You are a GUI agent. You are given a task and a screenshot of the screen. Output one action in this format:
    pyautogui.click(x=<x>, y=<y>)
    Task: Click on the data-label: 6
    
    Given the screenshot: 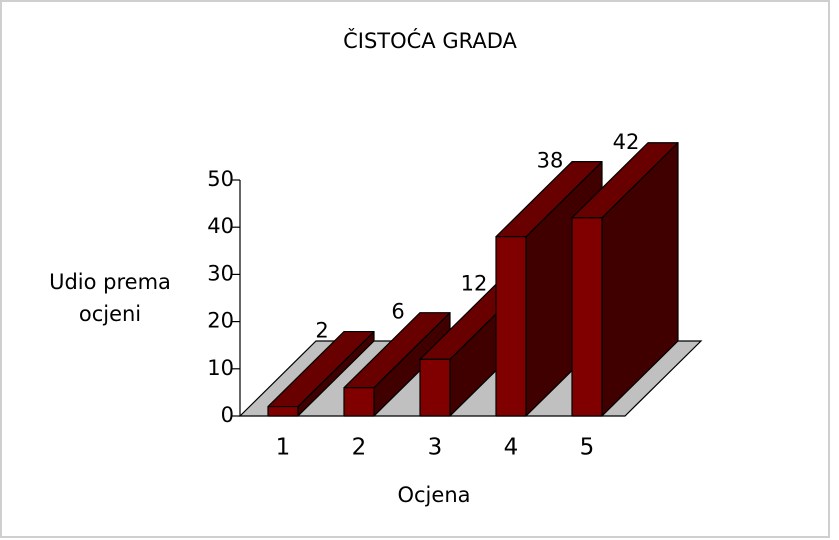 What is the action you would take?
    pyautogui.click(x=397, y=312)
    